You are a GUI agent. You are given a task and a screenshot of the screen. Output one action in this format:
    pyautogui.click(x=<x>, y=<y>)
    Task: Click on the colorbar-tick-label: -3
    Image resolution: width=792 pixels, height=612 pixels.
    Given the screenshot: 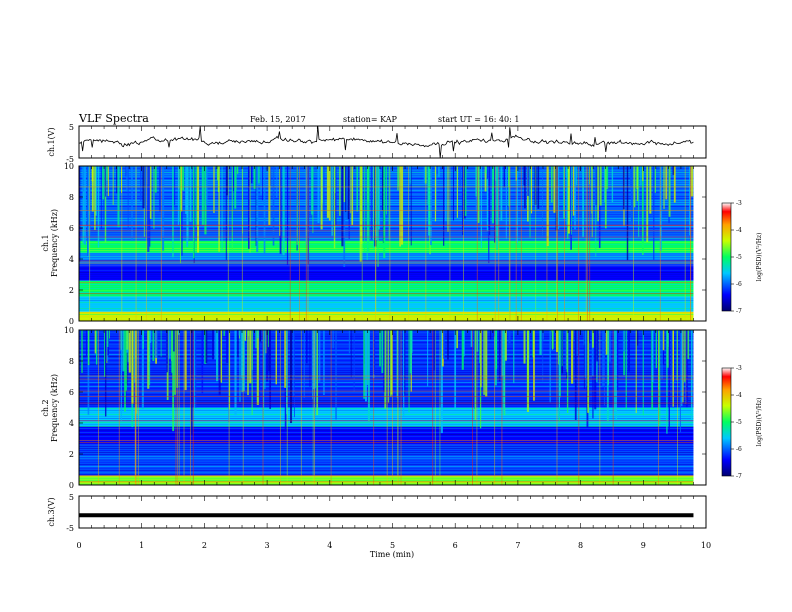 What is the action you would take?
    pyautogui.click(x=739, y=368)
    